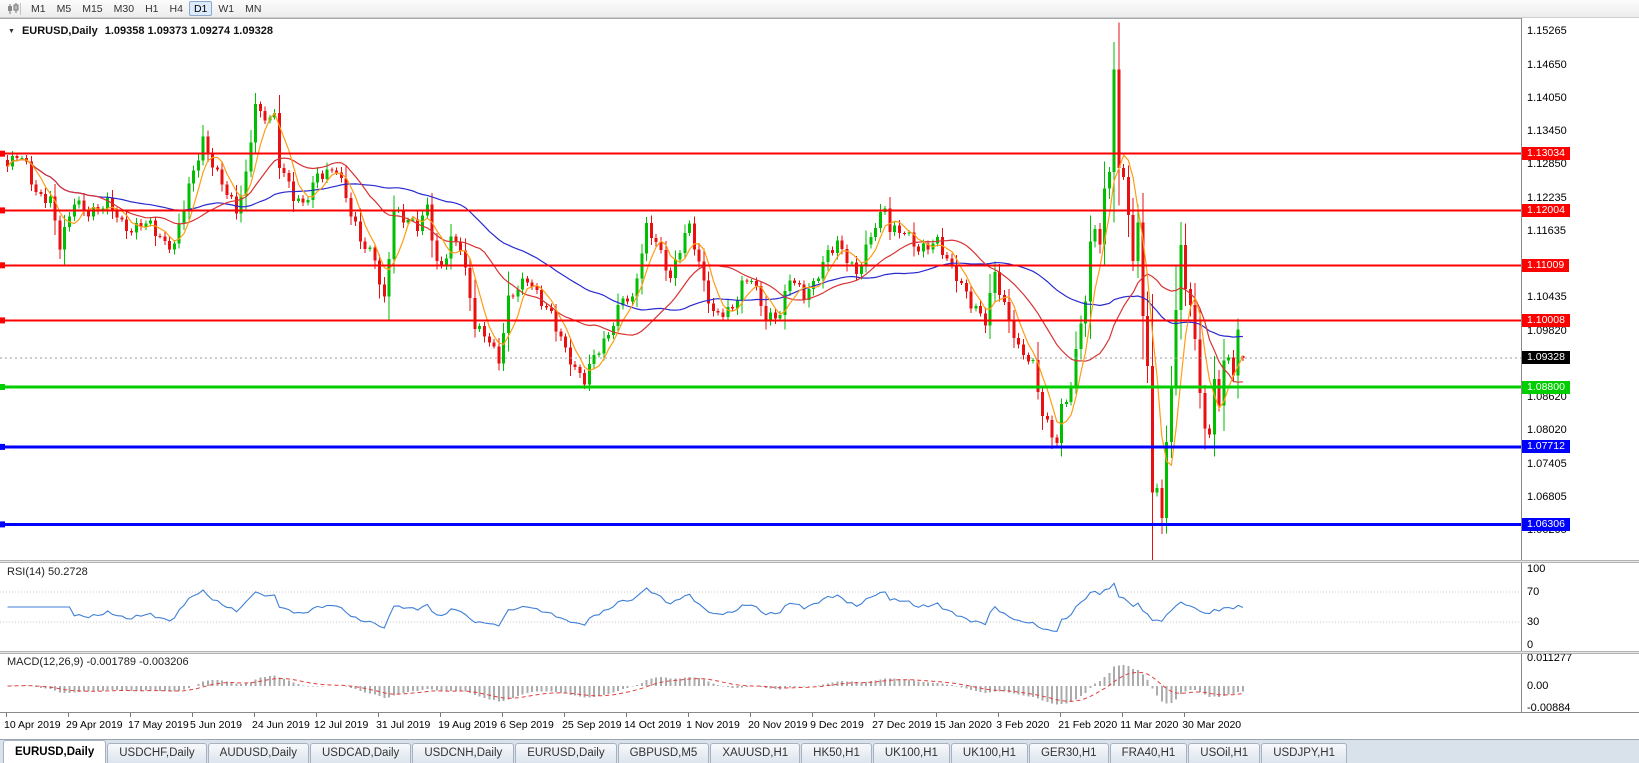 Image resolution: width=1639 pixels, height=763 pixels. What do you see at coordinates (463, 753) in the screenshot?
I see `chart-tab-usdcnh-daily: USDCNH,Daily` at bounding box center [463, 753].